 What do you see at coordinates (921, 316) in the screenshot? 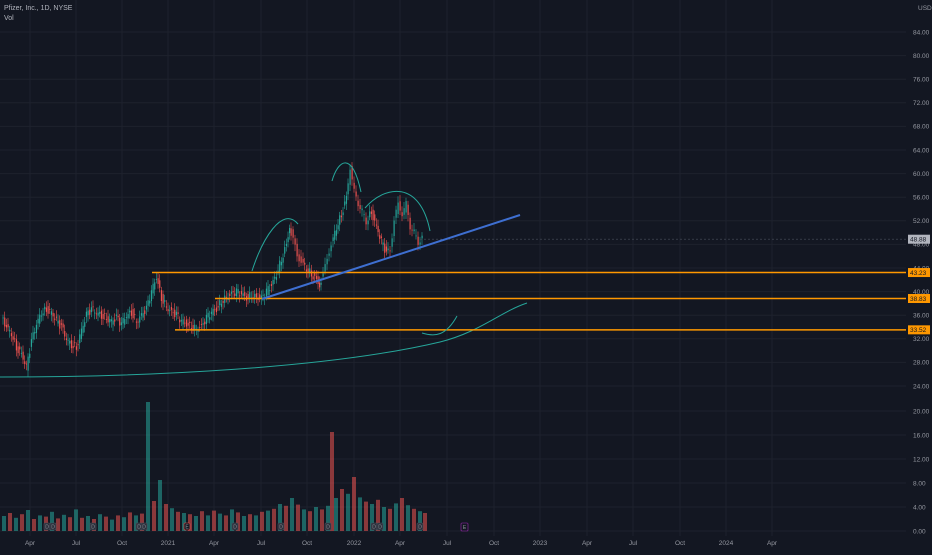
I see `price-tick-label: 36.00` at bounding box center [921, 316].